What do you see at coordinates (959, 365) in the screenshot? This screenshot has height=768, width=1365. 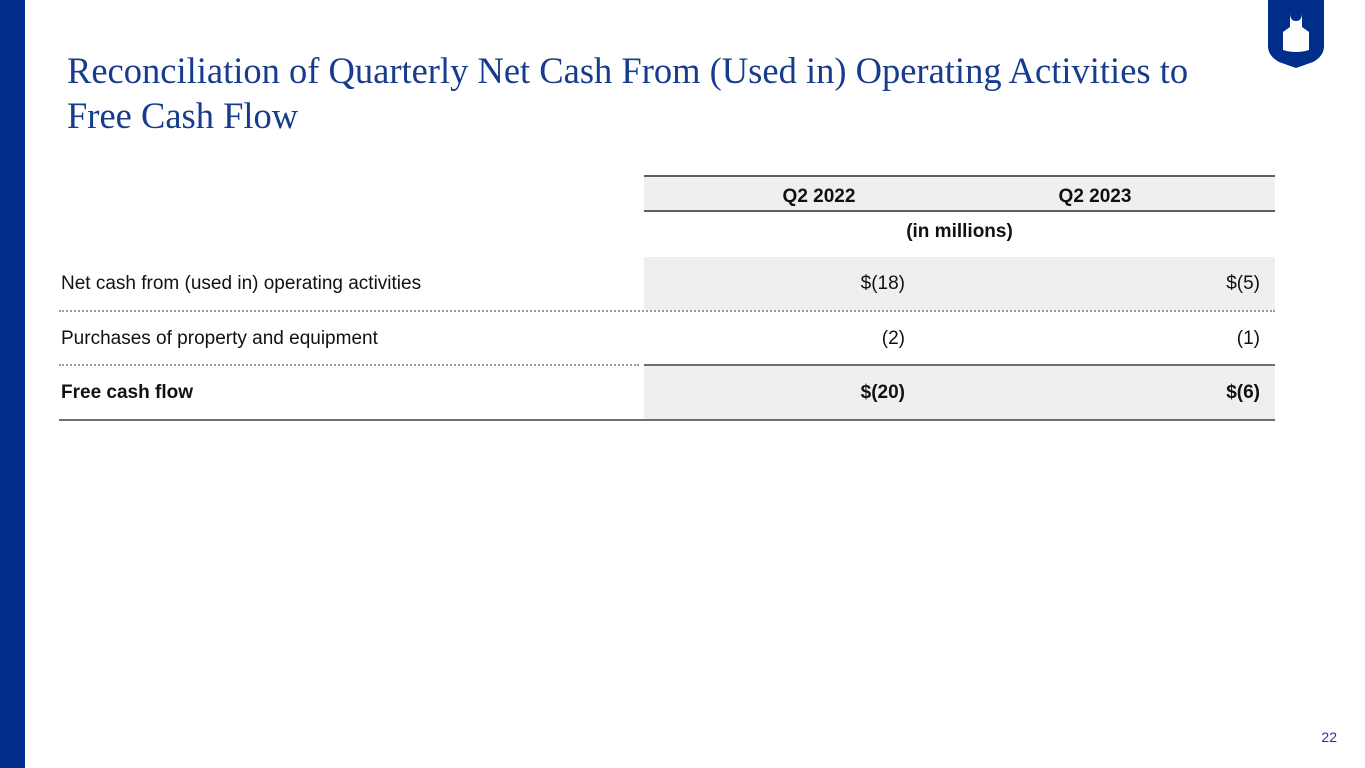 I see `total-top-rule` at bounding box center [959, 365].